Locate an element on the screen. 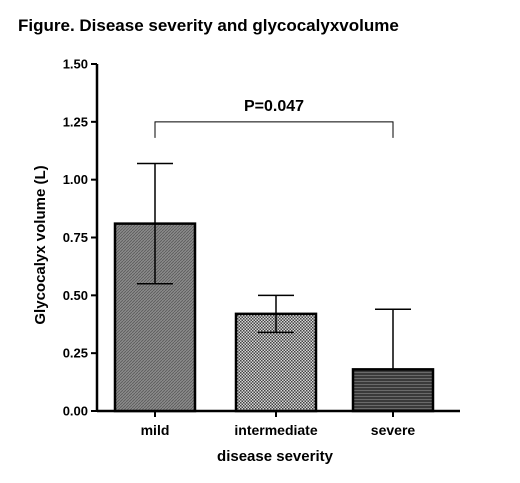 The width and height of the screenshot is (520, 483). y-tick-label: 1.50 is located at coordinates (75, 64).